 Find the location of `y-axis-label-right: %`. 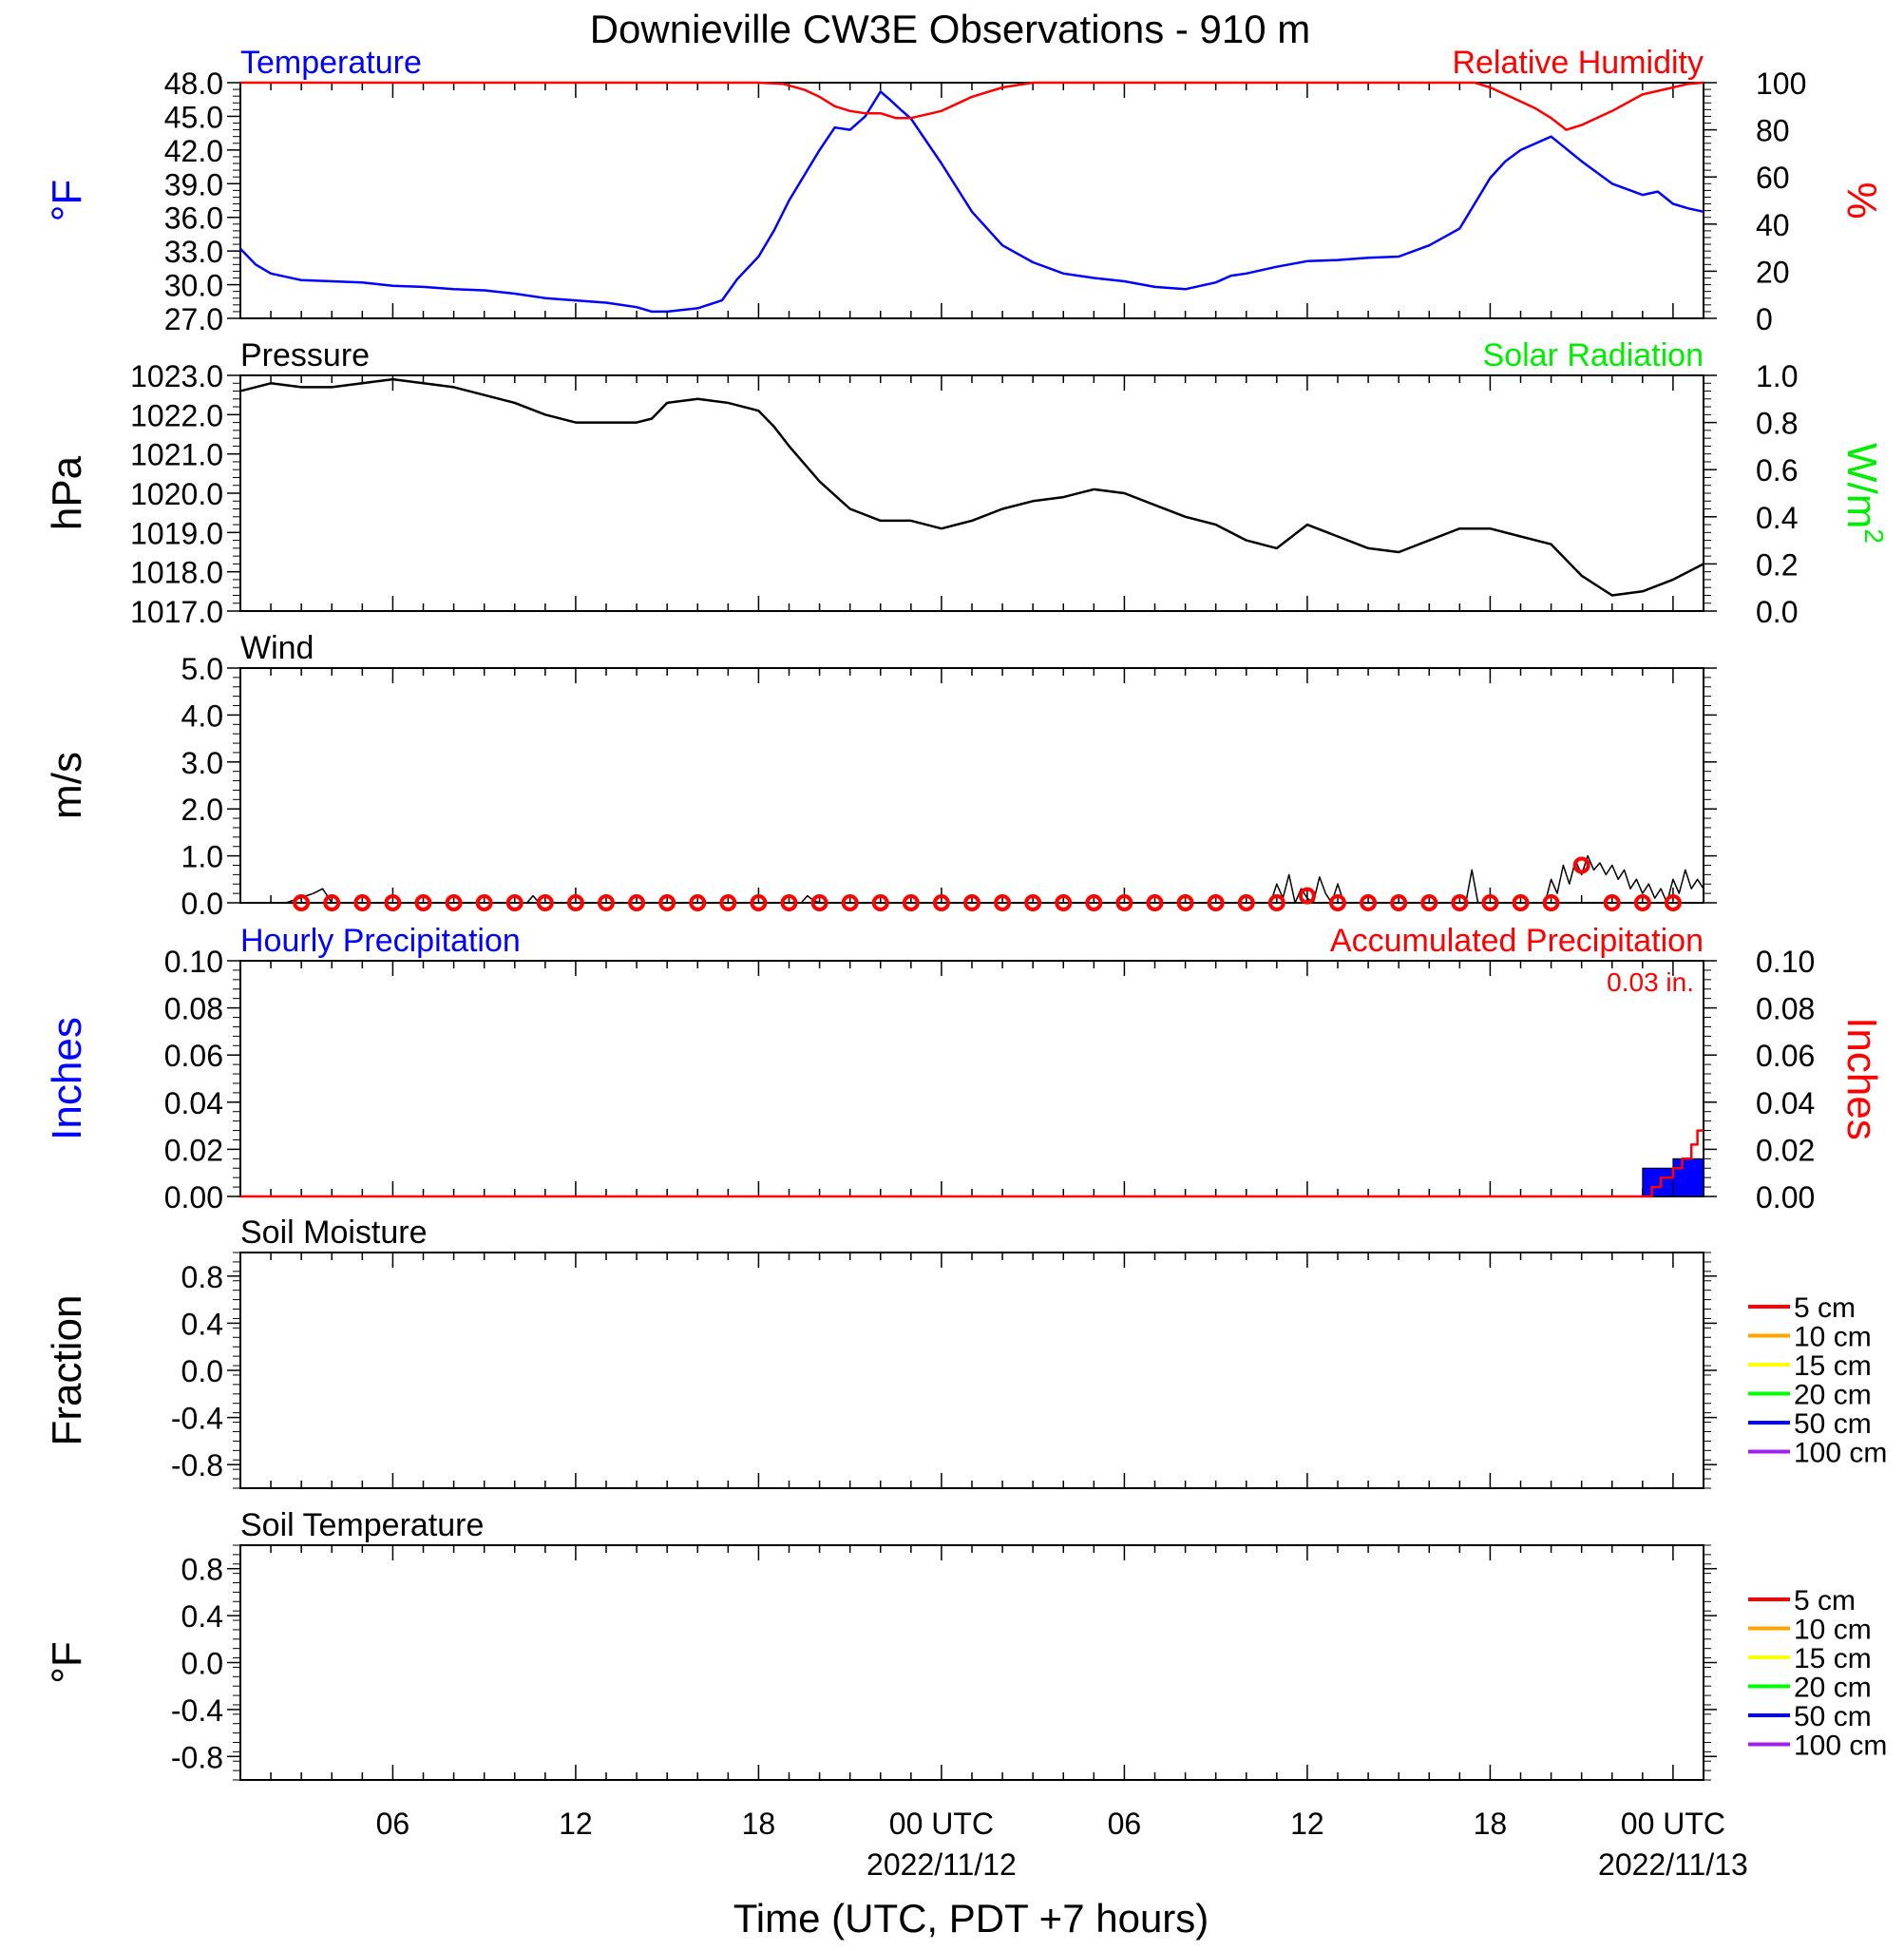

y-axis-label-right: % is located at coordinates (1861, 201).